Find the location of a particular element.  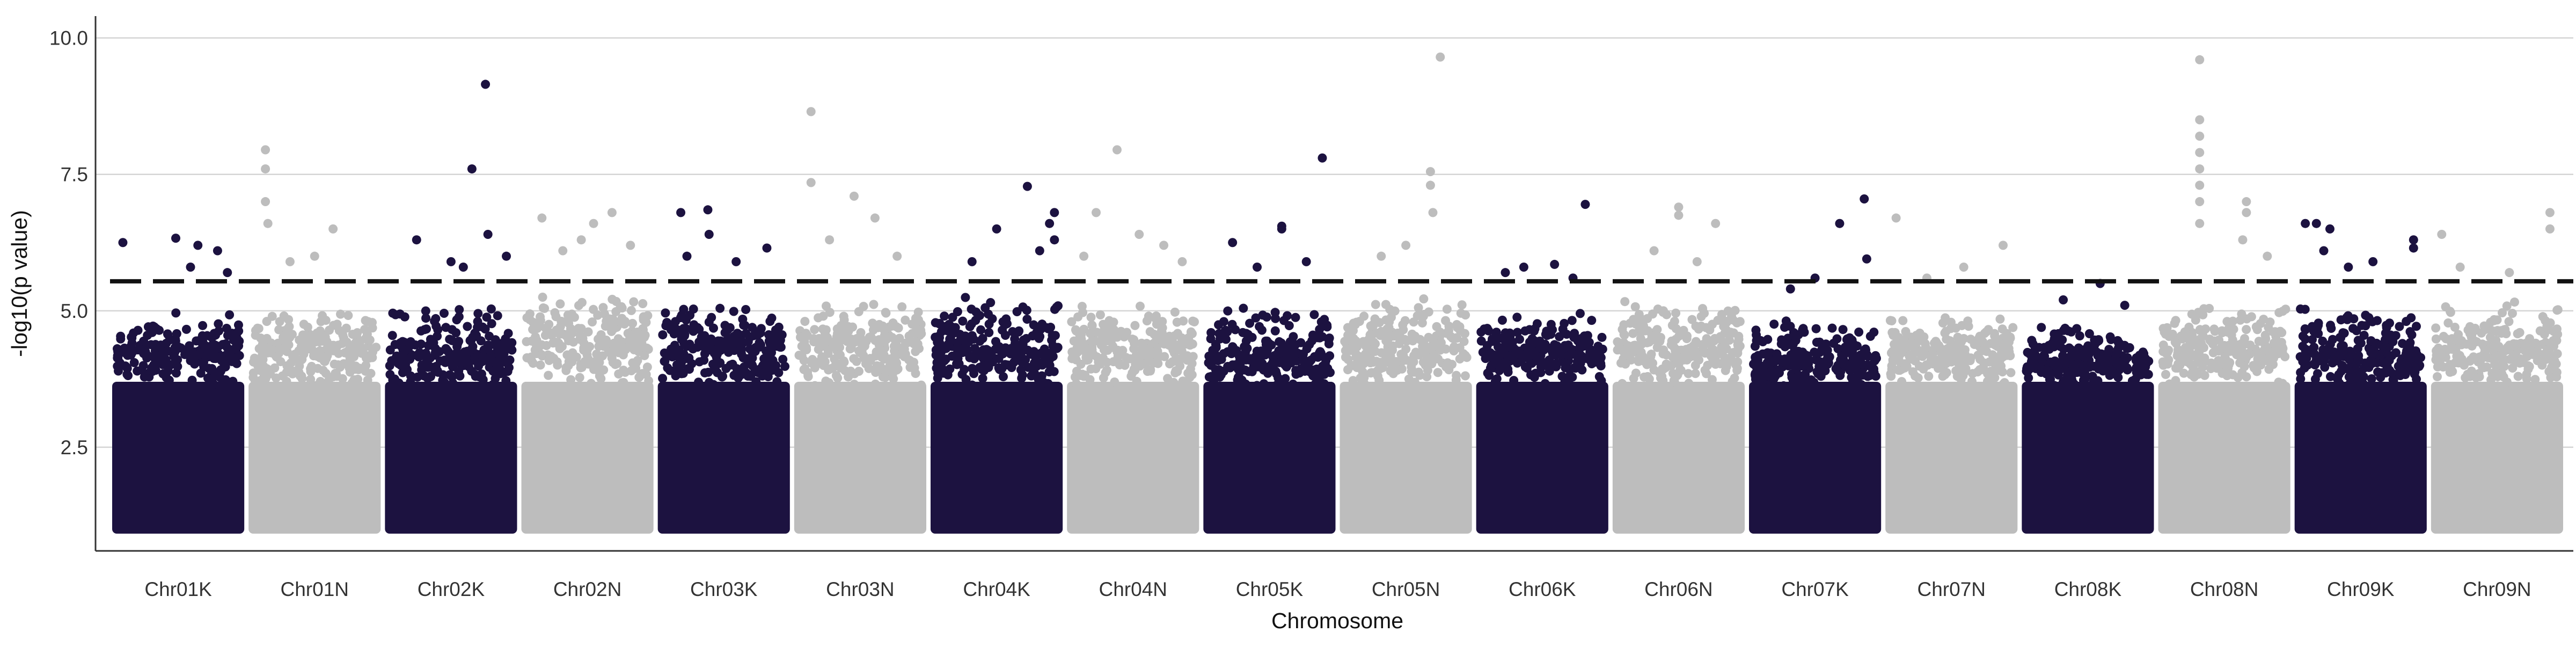

points-bulk is located at coordinates (1542, 457).